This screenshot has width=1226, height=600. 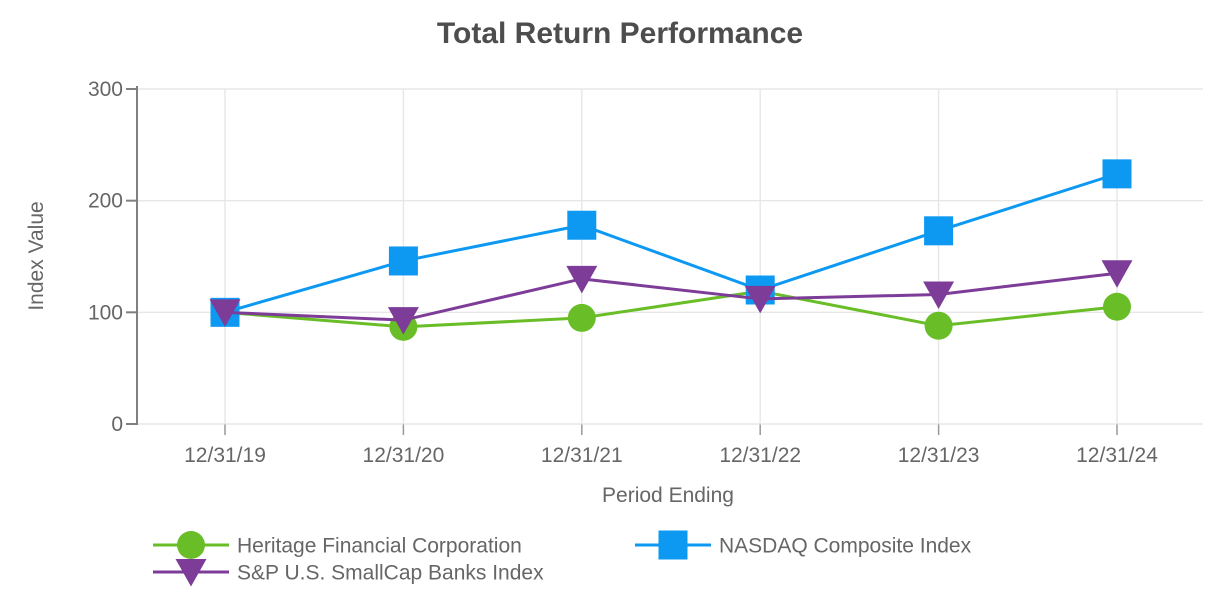 I want to click on legend-label: NASDAQ Composite Index, so click(x=845, y=546).